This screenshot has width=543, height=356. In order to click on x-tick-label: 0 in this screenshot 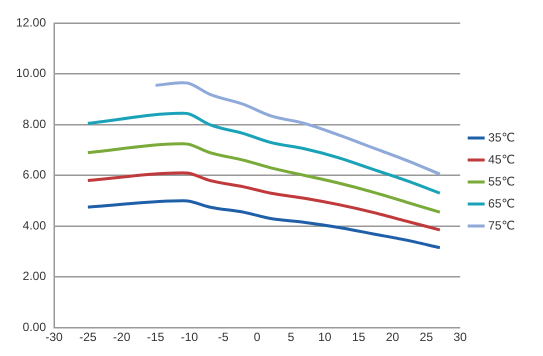, I will do `click(257, 337)`.